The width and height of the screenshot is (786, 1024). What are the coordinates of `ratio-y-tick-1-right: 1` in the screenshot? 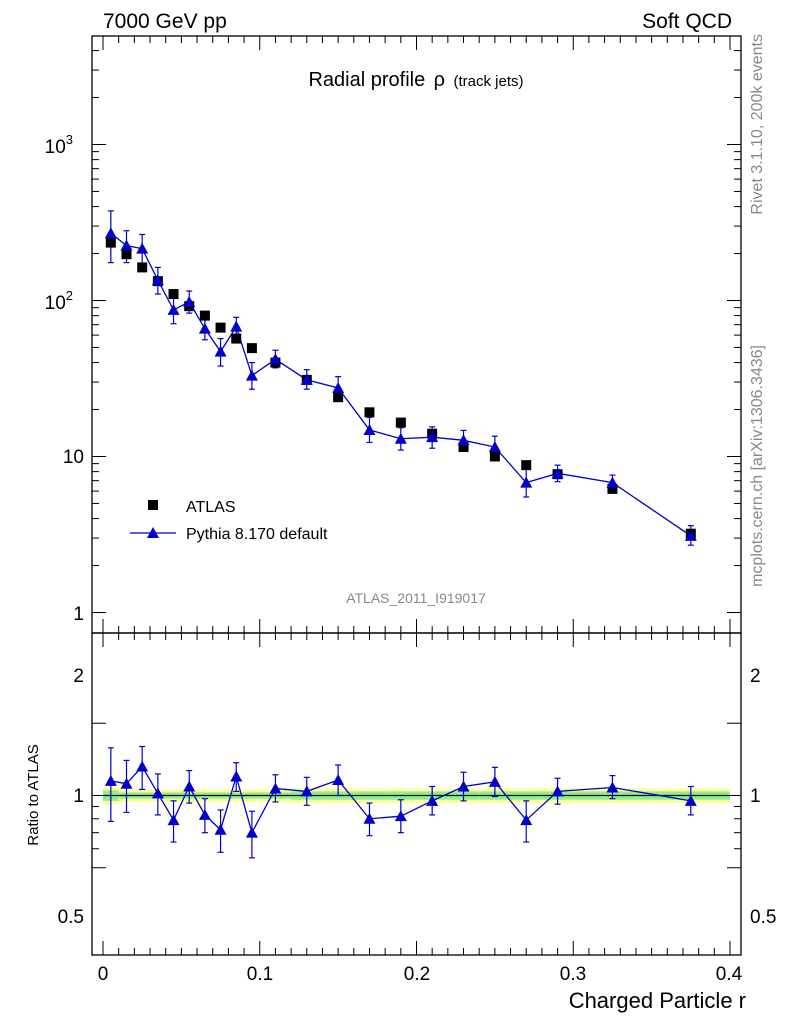 It's located at (755, 796).